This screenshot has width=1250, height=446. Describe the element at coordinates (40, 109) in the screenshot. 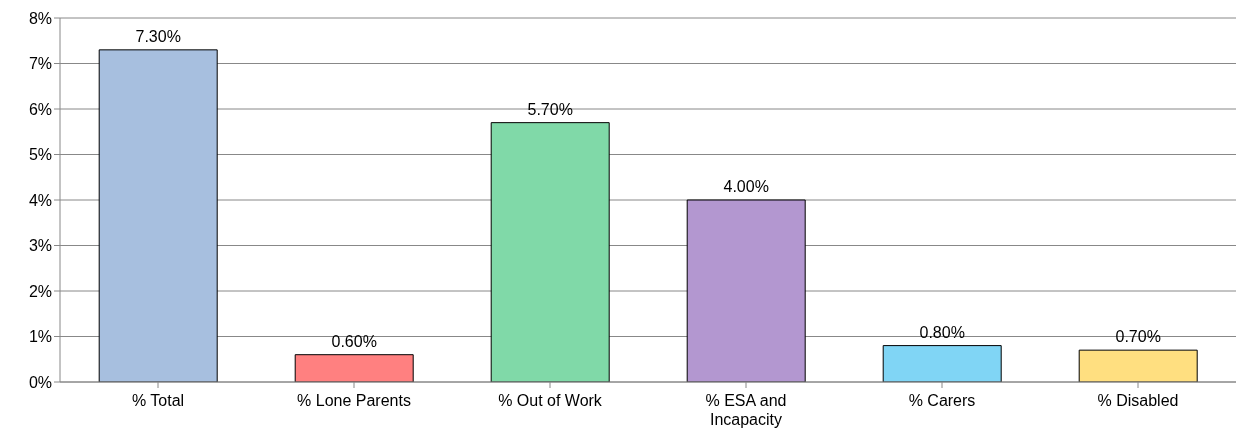

I see `y-tick-label: 6%` at that location.